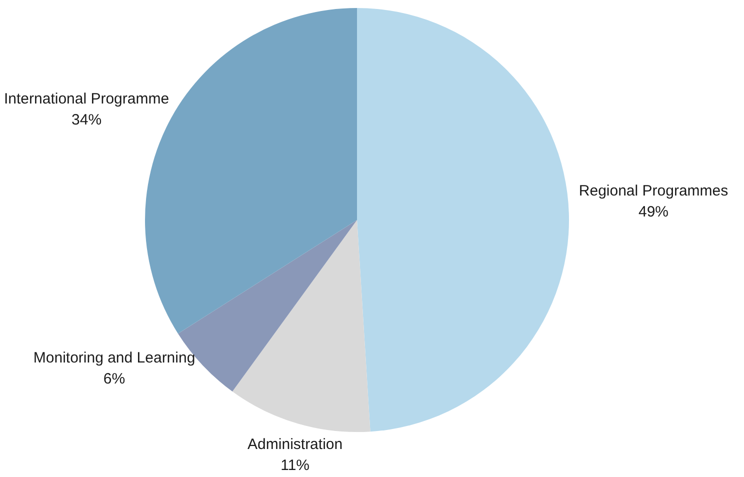 This screenshot has height=477, width=744. Describe the element at coordinates (295, 465) in the screenshot. I see `data-label: 11%` at that location.